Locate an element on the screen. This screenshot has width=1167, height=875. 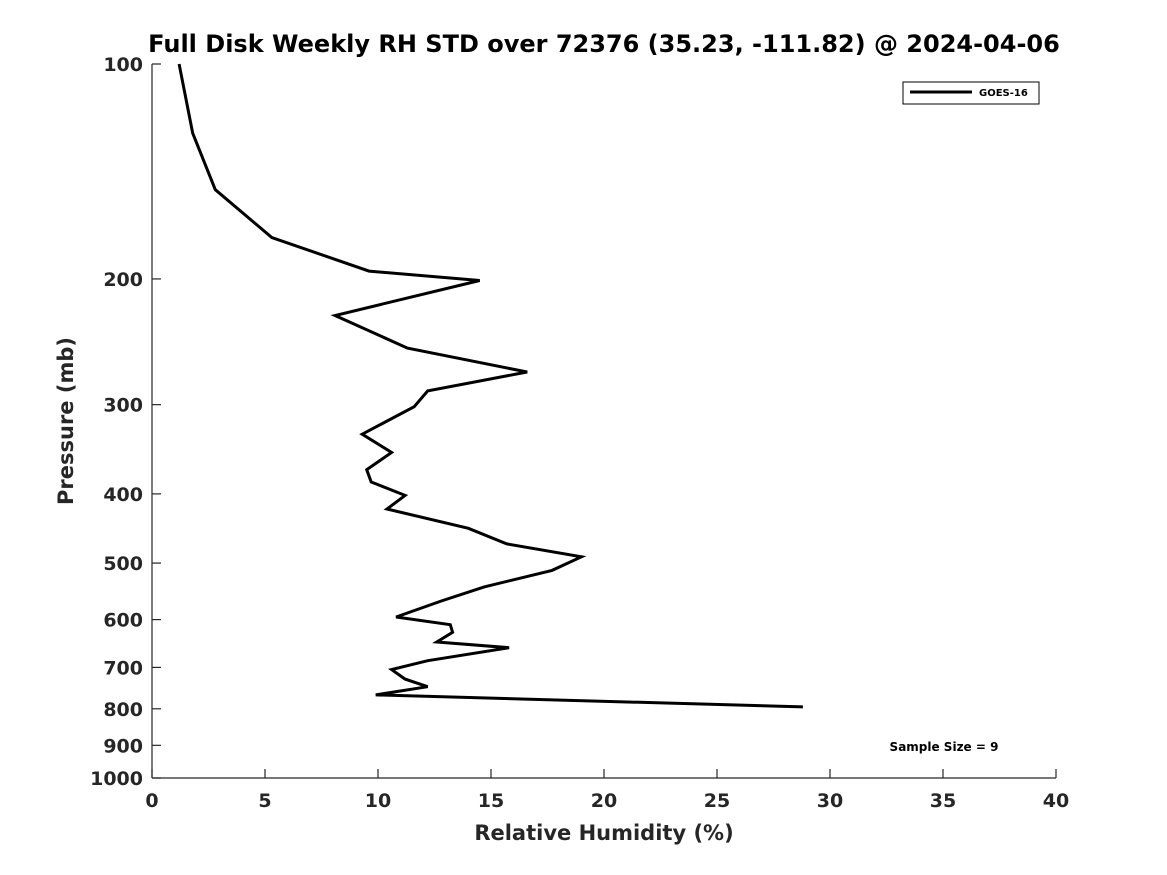
x-tick-label: 40 is located at coordinates (1056, 801).